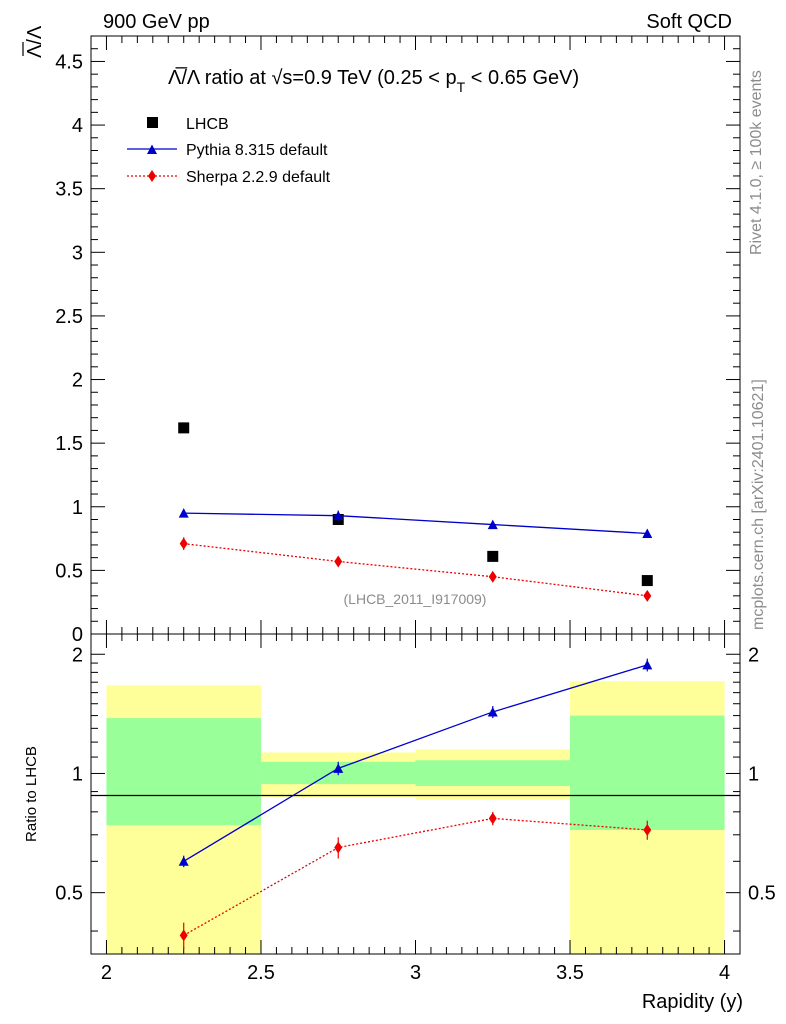 This screenshot has width=786, height=1024. I want to click on main-ylabel: Λ/Λ, so click(34, 41).